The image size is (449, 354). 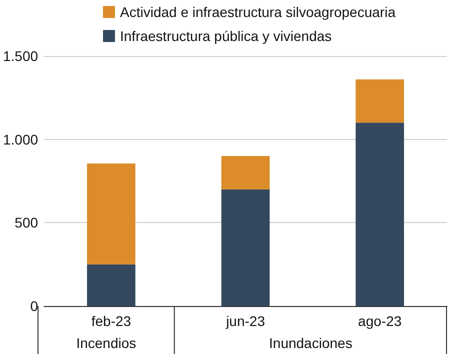 What do you see at coordinates (20, 56) in the screenshot?
I see `y-tick-label: 1.500` at bounding box center [20, 56].